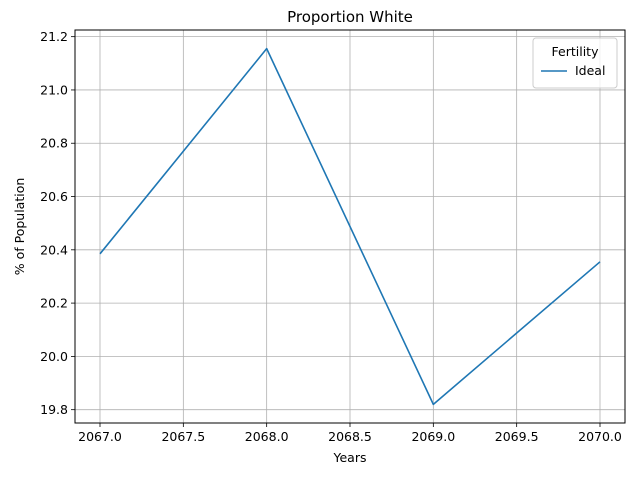  I want to click on y-tick-label: 20.4, so click(54, 249).